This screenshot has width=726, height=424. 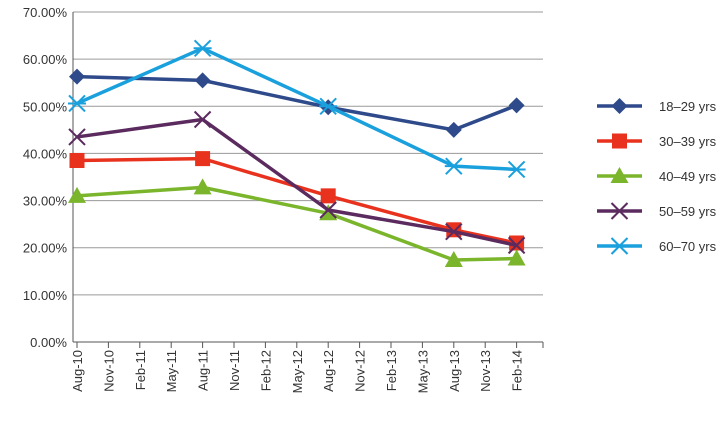 What do you see at coordinates (48, 342) in the screenshot?
I see `y-tick-label: 0.00%` at bounding box center [48, 342].